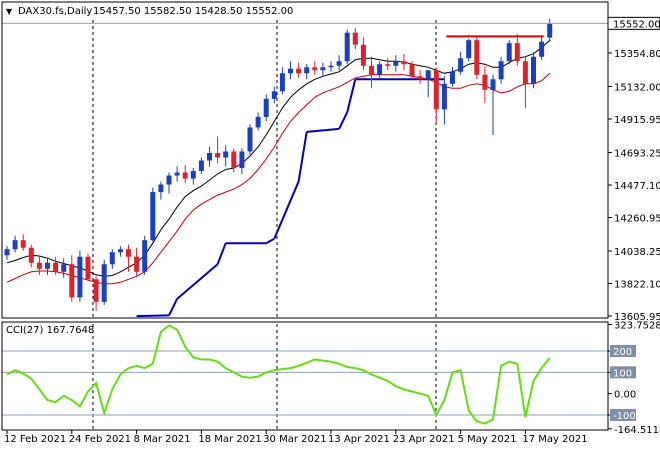  I want to click on x-tick-label: 13 Apr 2021, so click(359, 439).